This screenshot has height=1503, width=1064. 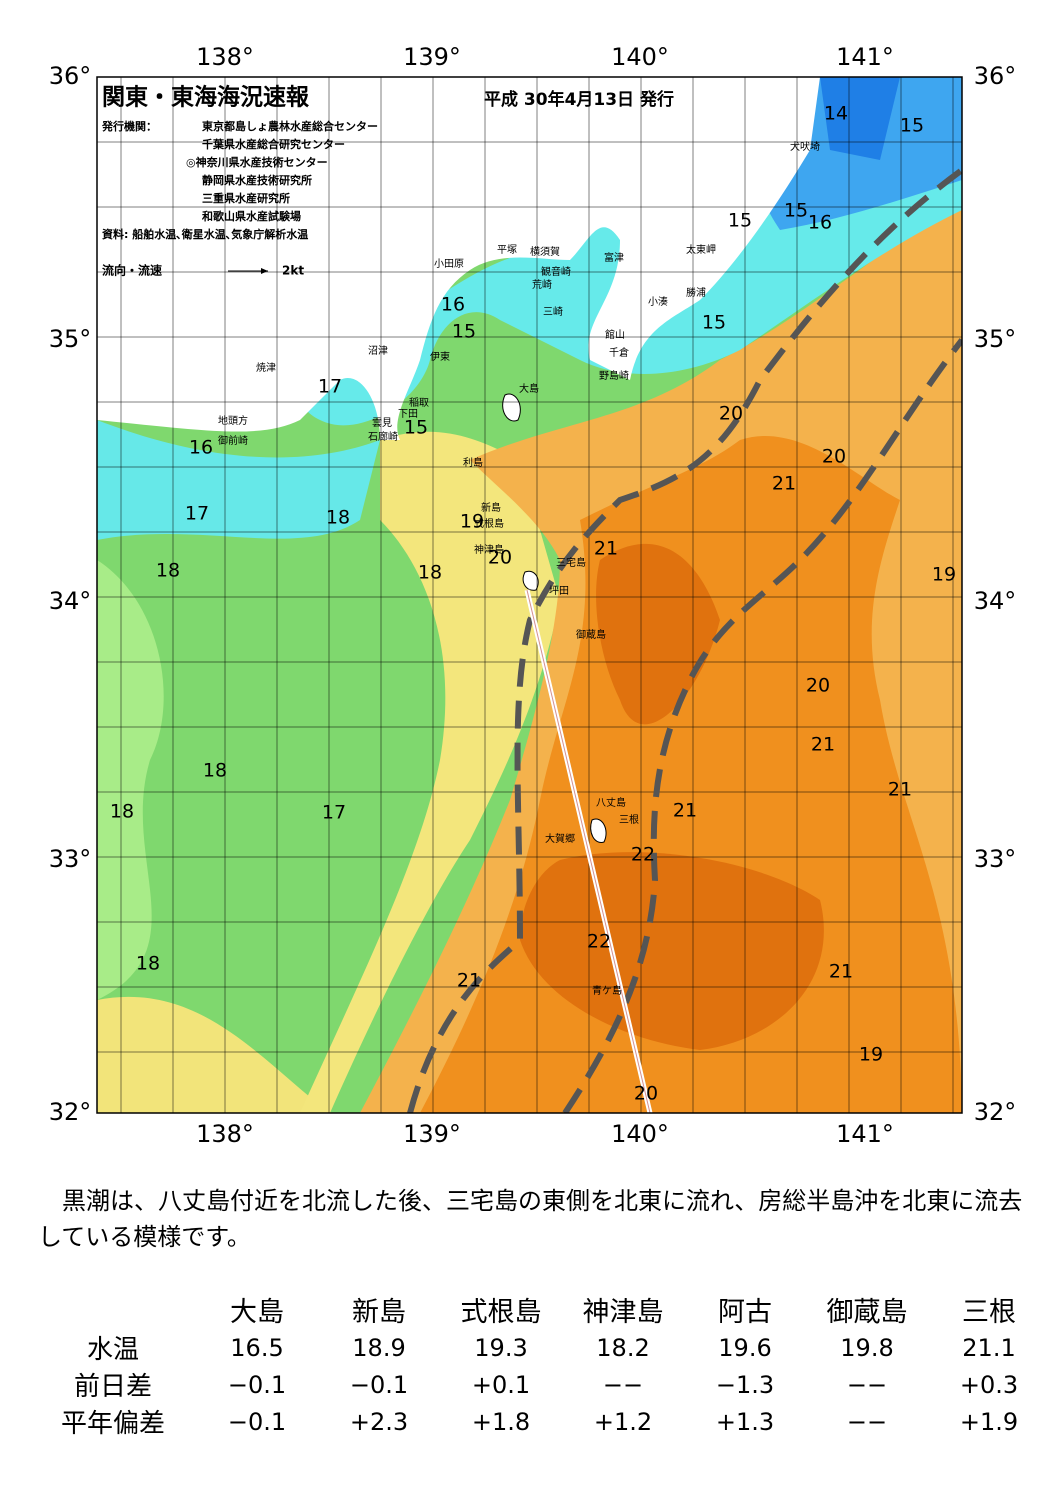 I want to click on cell: +1.8, so click(x=501, y=1421).